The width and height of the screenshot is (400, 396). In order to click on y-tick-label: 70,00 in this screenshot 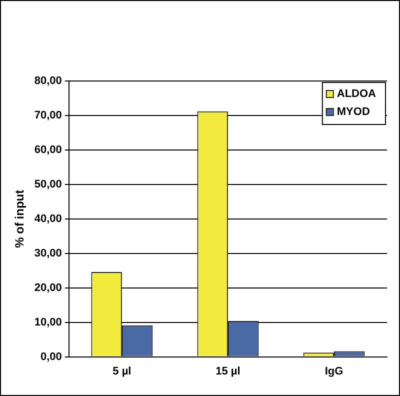, I will do `click(48, 116)`.